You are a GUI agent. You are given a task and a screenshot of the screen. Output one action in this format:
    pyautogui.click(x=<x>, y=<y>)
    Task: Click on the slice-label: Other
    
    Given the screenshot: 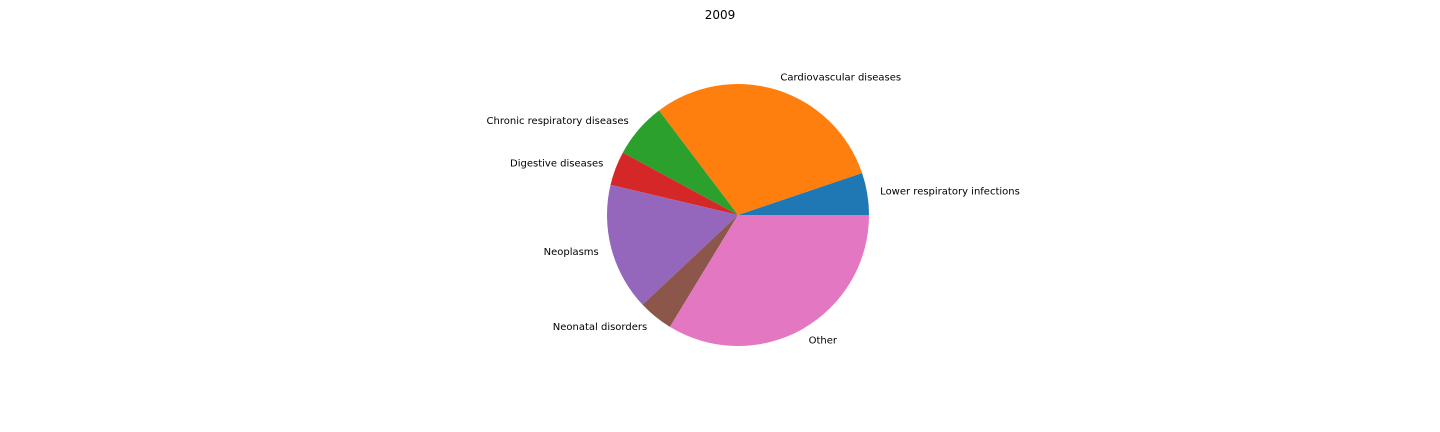 What is the action you would take?
    pyautogui.click(x=823, y=341)
    